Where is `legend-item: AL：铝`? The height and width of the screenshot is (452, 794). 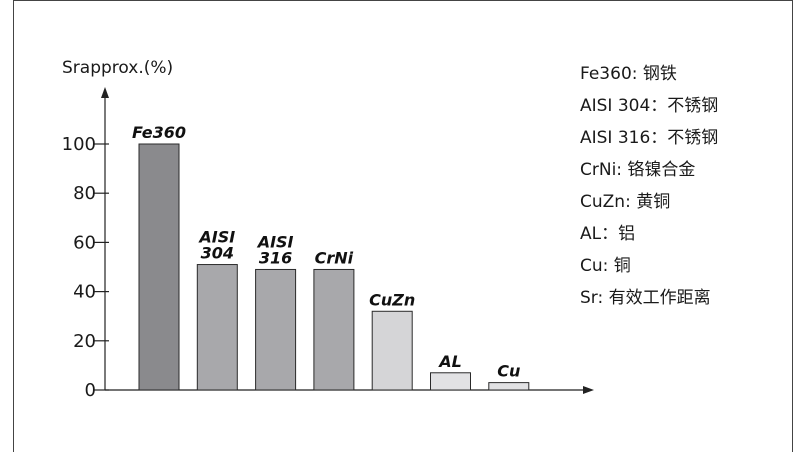
legend-item: AL：铝 is located at coordinates (608, 234).